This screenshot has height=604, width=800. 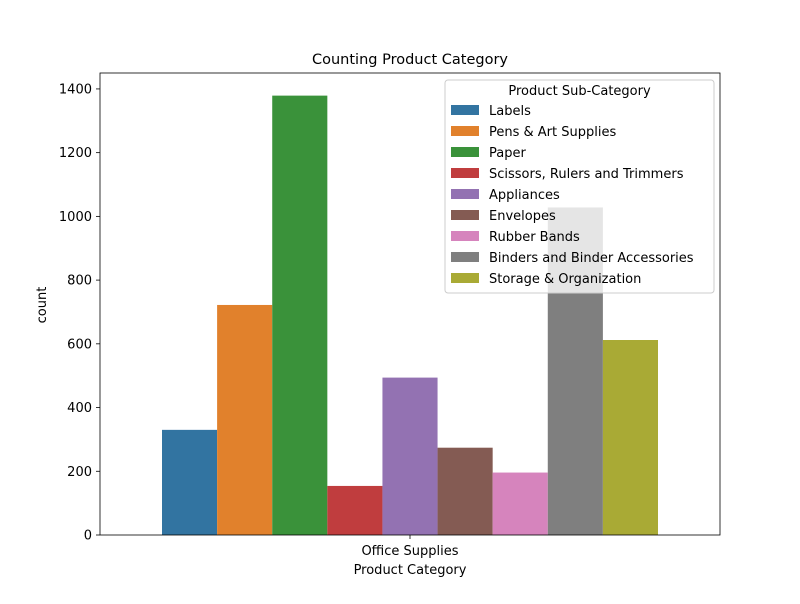 What do you see at coordinates (522, 216) in the screenshot?
I see `legend-label-envelopes: Envelopes` at bounding box center [522, 216].